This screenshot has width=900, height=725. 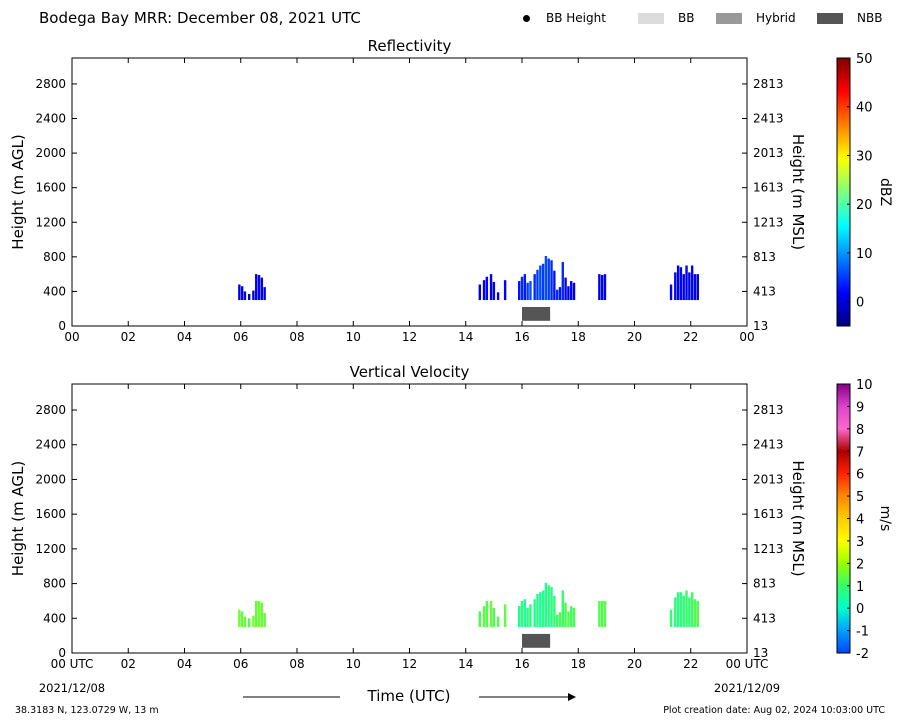 I want to click on x-tick-label: 12, so click(x=409, y=664).